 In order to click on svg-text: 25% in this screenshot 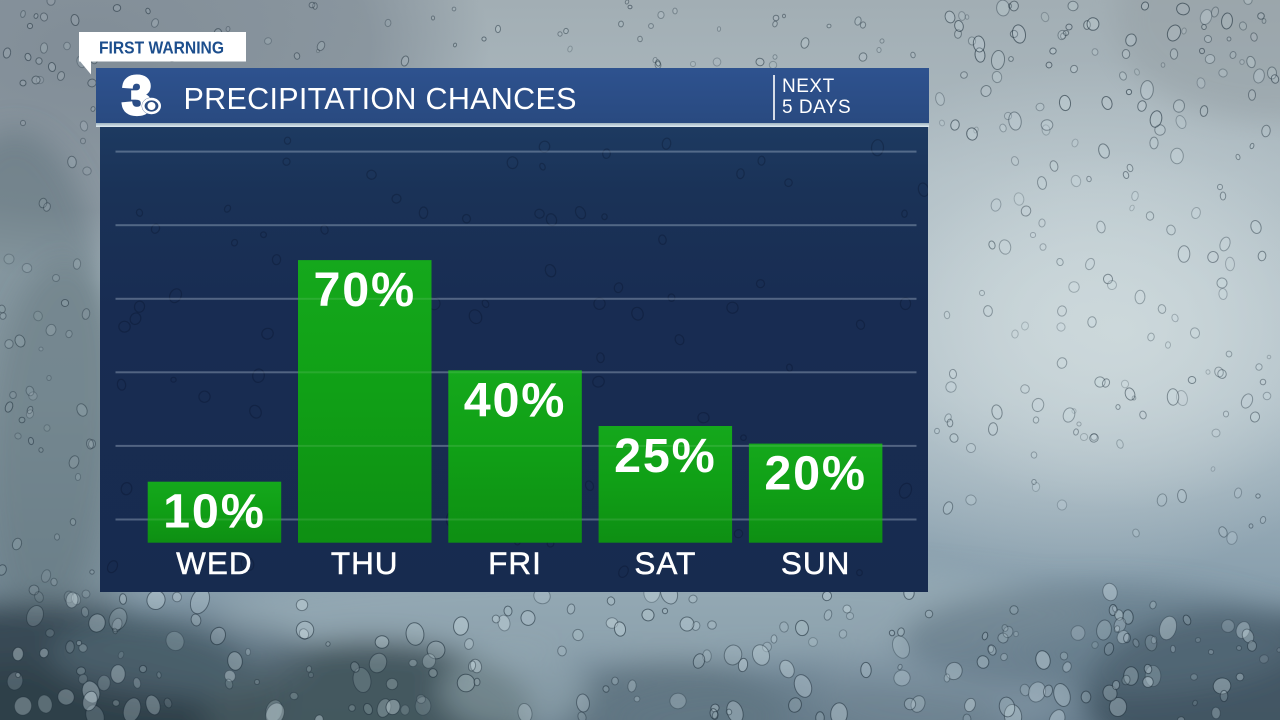, I will do `click(665, 456)`.